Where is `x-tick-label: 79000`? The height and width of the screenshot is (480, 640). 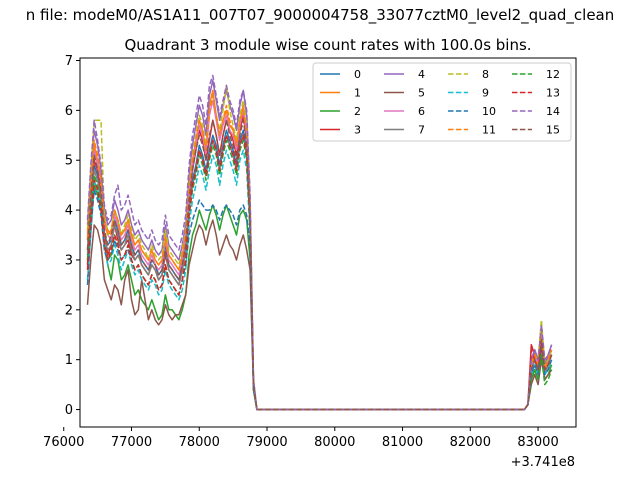 x-tick-label: 79000 is located at coordinates (266, 442).